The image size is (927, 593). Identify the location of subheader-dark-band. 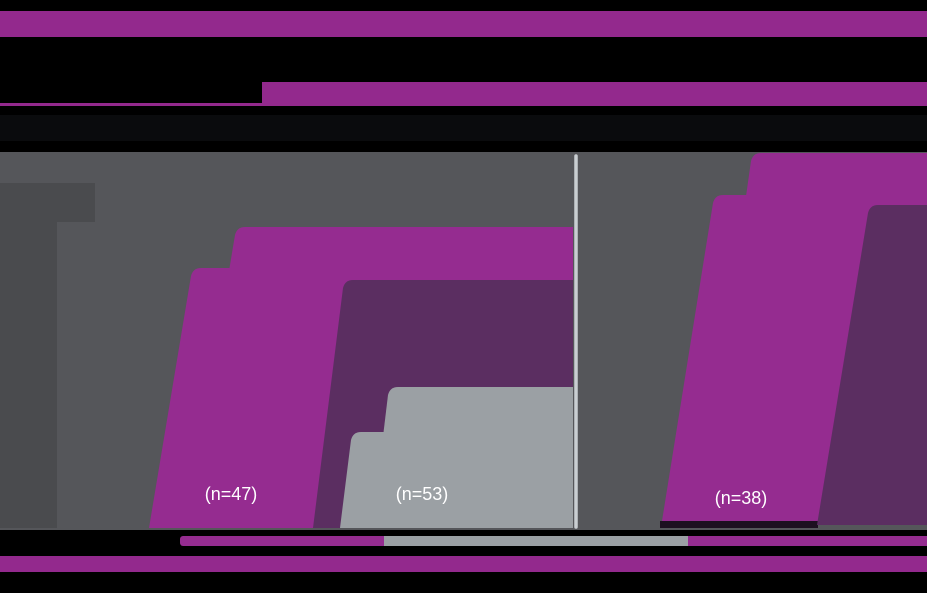
(463, 128).